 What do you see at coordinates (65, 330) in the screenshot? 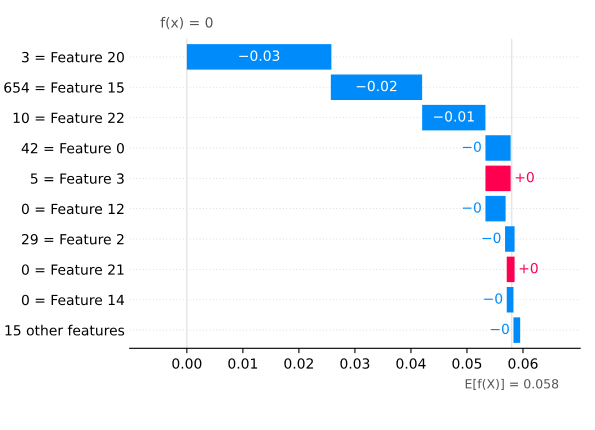
I see `y-tick-label: 15 other features` at bounding box center [65, 330].